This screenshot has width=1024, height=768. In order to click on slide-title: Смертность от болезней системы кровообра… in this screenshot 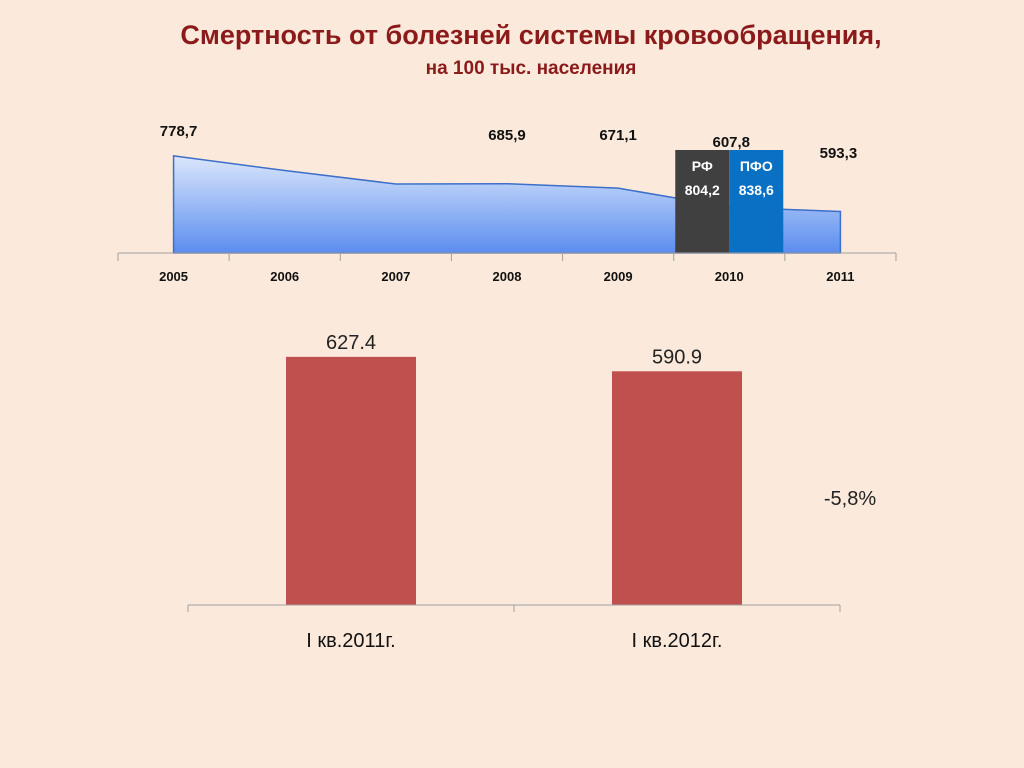, I will do `click(531, 35)`.